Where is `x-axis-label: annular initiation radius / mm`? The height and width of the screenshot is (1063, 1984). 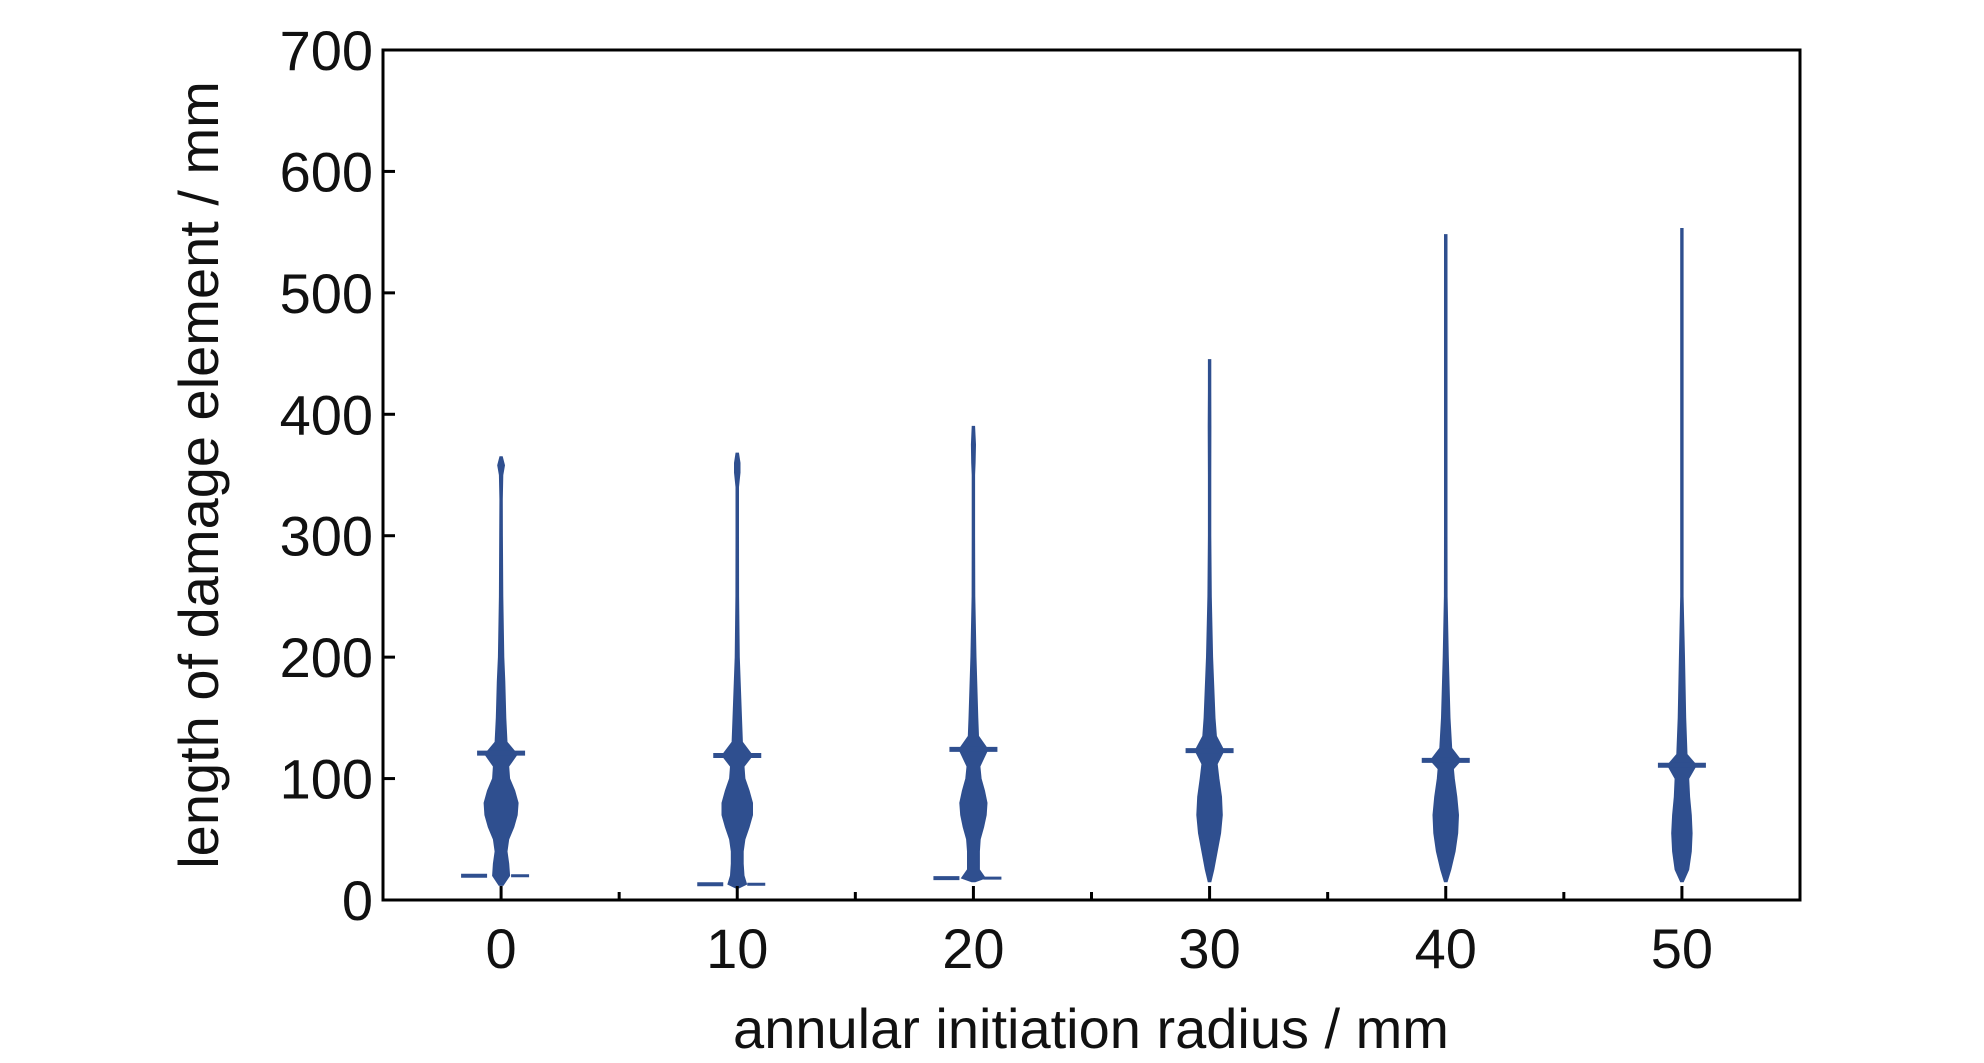 x-axis-label: annular initiation radius / mm is located at coordinates (1091, 1028).